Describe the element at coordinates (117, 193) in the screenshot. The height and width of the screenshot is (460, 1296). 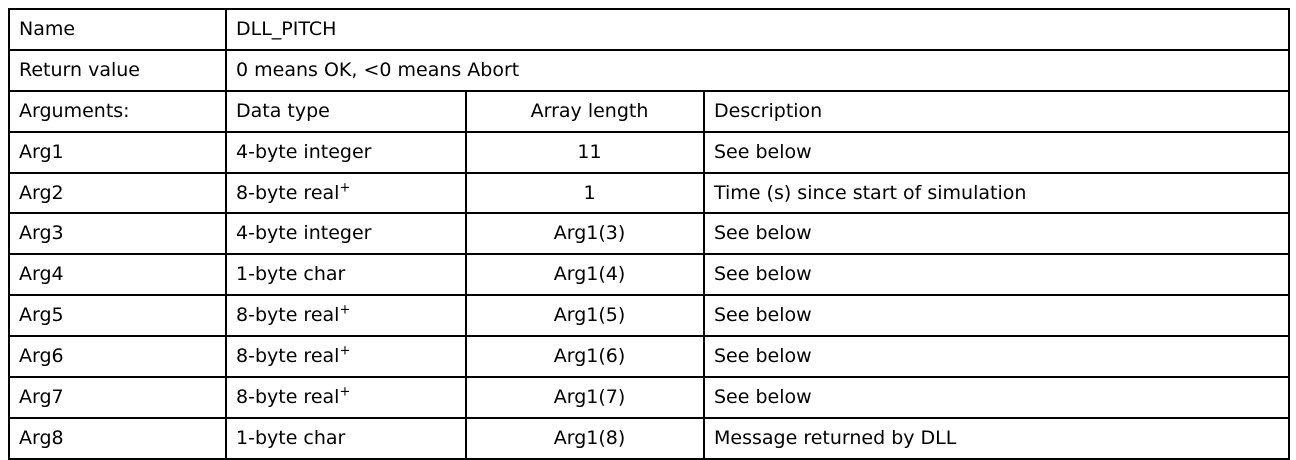
I see `cell-arg-name: Arg2` at that location.